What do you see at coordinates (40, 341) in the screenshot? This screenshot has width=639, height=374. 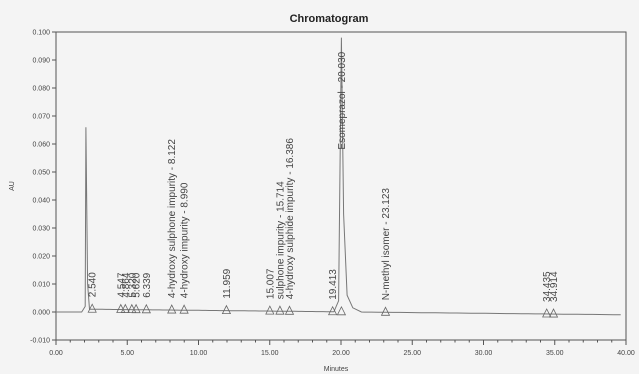 I see `y-tick-label: -0.010` at bounding box center [40, 341].